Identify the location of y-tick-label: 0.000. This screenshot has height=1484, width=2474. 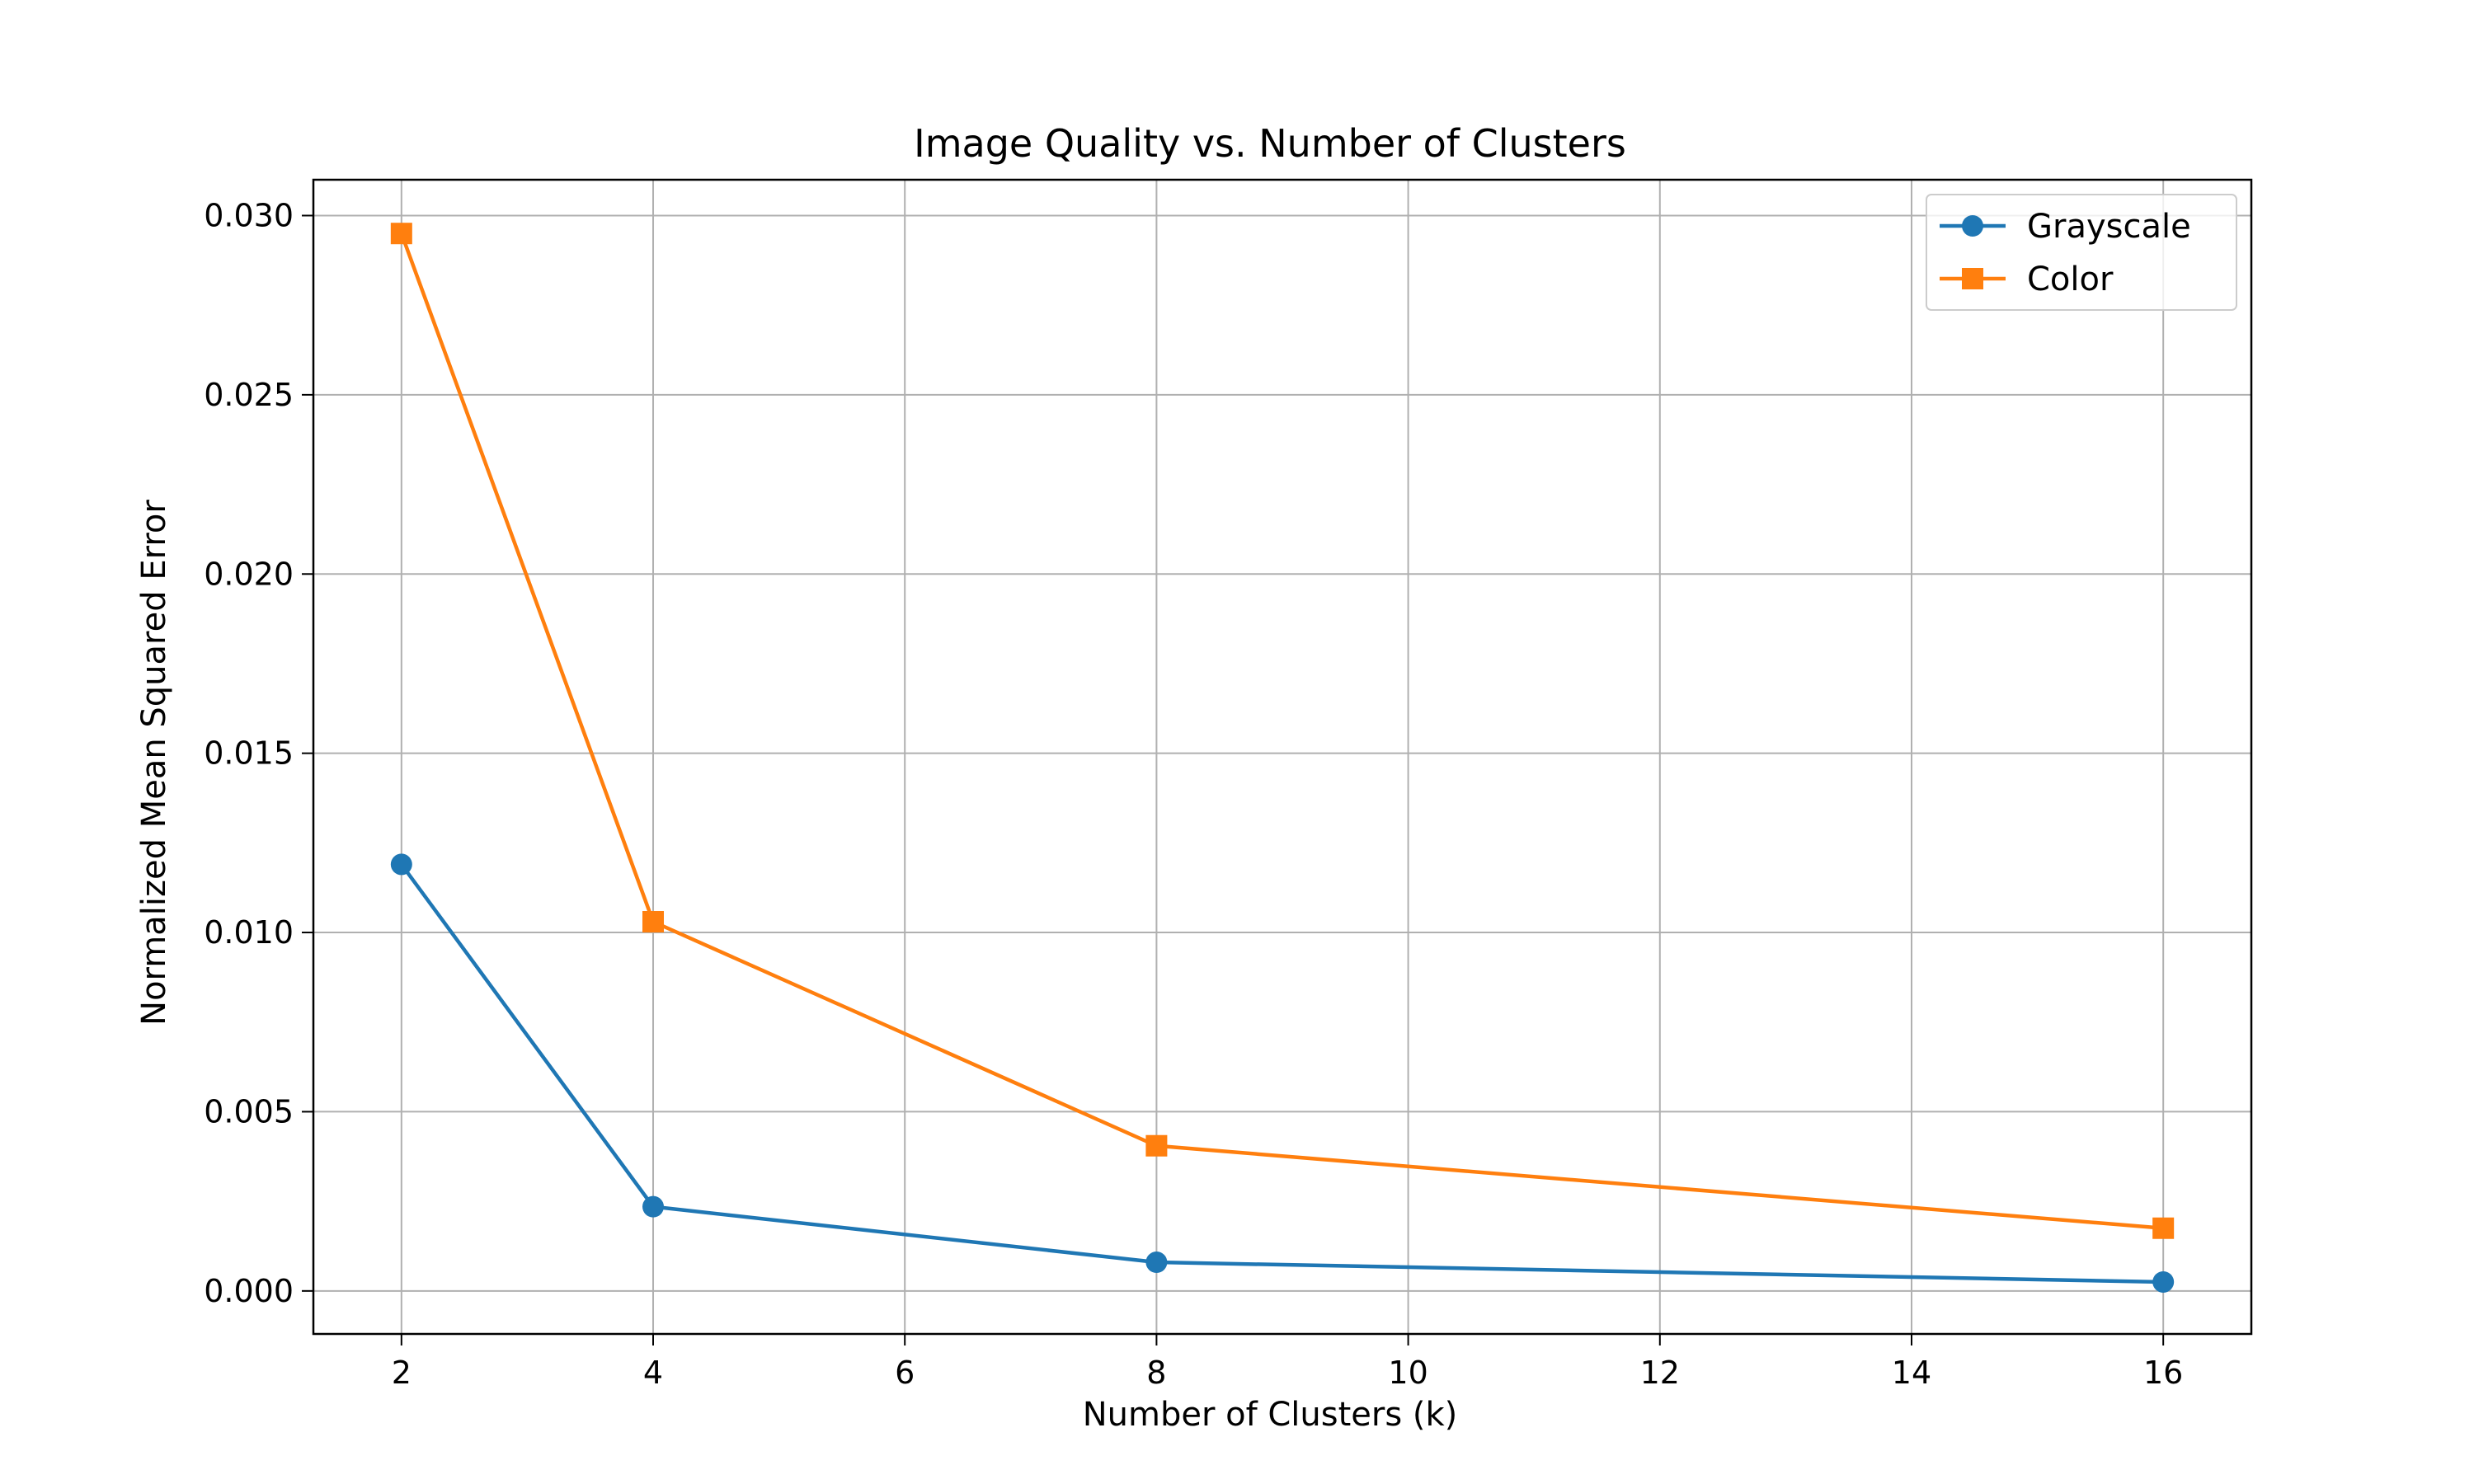
(249, 1291).